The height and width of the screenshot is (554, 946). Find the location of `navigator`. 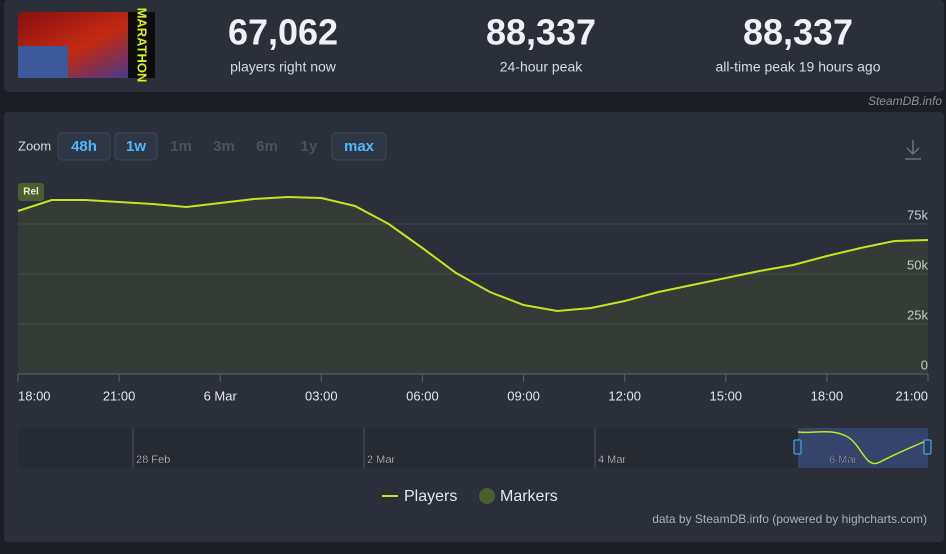

navigator is located at coordinates (473, 448).